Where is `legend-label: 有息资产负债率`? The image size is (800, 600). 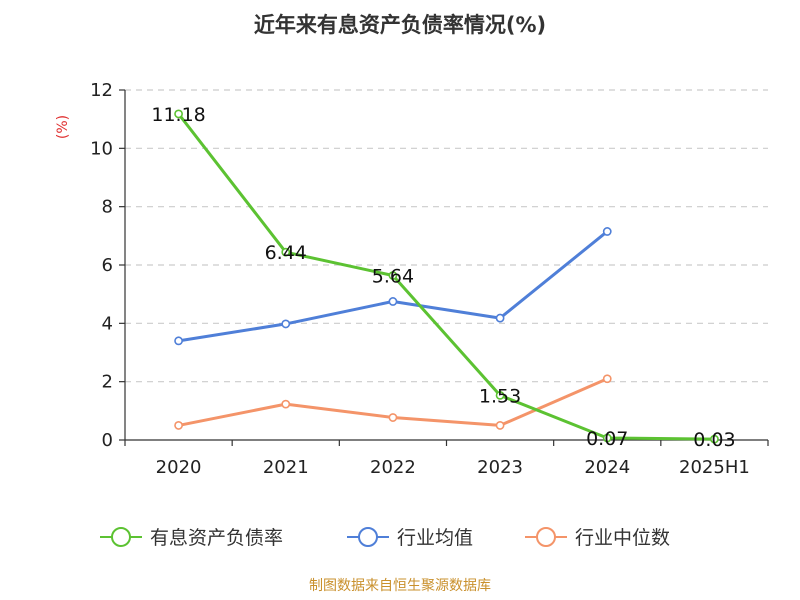
legend-label: 有息资产负债率 is located at coordinates (216, 538).